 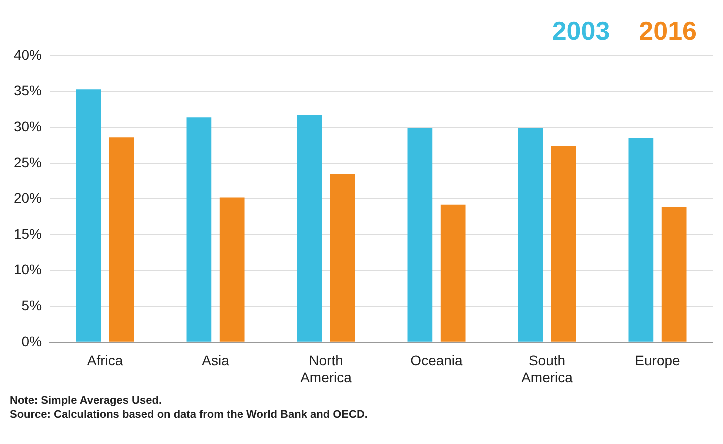 What do you see at coordinates (28, 234) in the screenshot?
I see `y-tick-label: 15%` at bounding box center [28, 234].